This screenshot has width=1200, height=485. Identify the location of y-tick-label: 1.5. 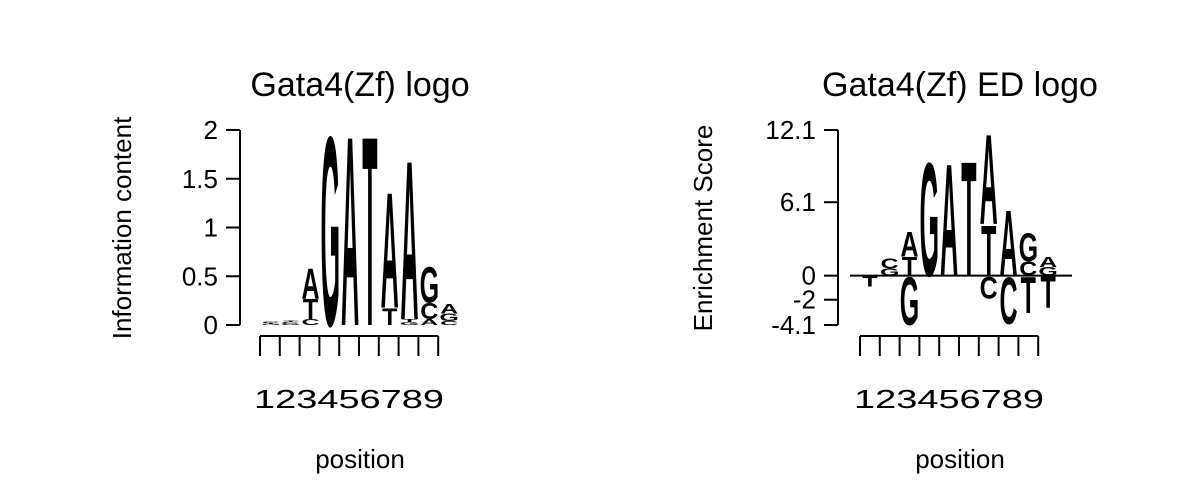
(200, 179).